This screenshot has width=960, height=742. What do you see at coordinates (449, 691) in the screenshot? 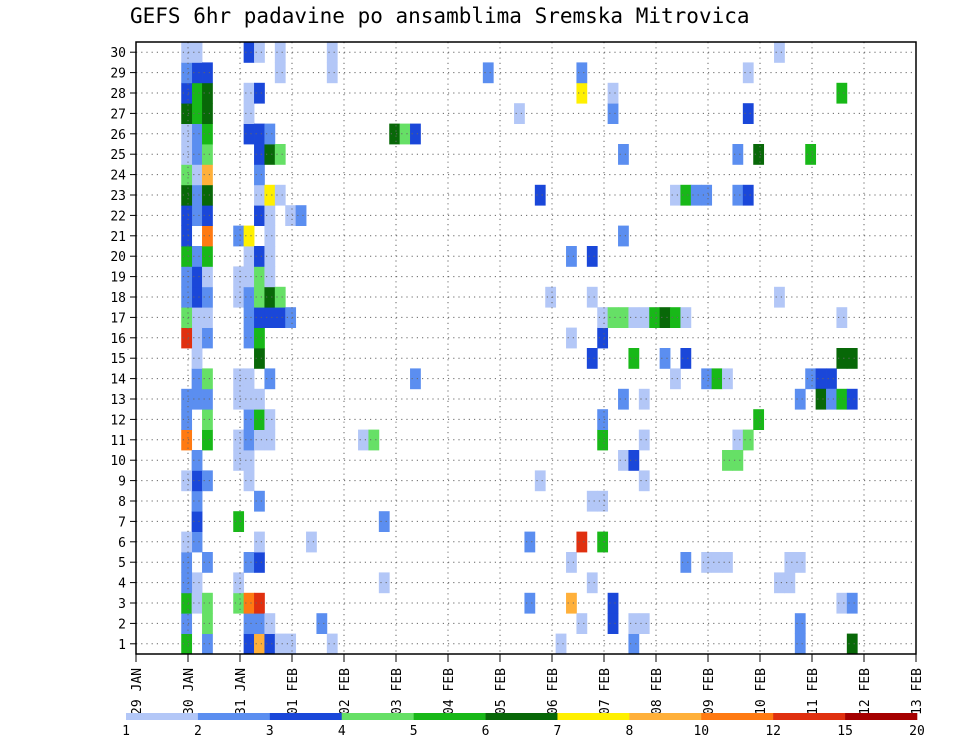
I see `x-tick-label: 04 FEB` at bounding box center [449, 691].